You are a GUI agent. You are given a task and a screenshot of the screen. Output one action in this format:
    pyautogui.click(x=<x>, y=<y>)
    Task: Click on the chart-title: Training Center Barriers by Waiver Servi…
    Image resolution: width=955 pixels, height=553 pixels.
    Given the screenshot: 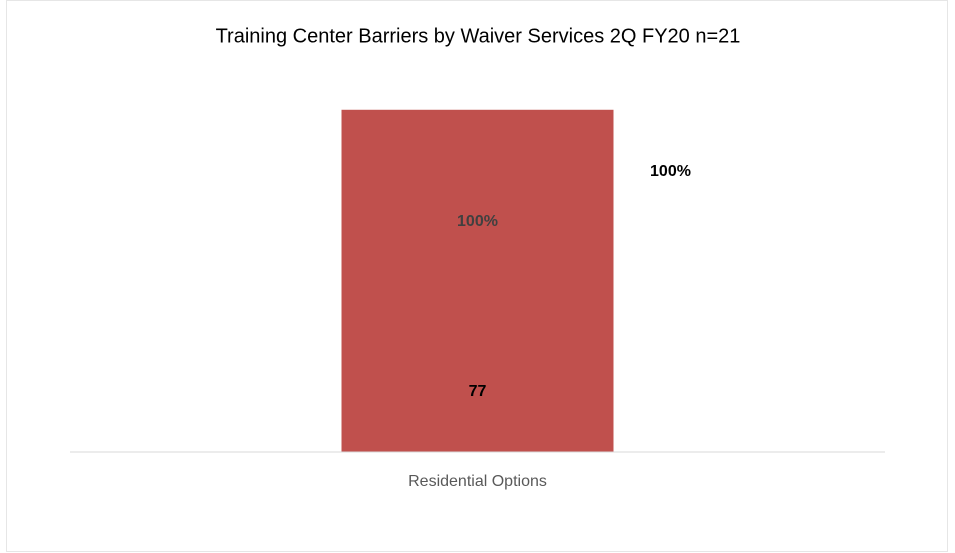 What is the action you would take?
    pyautogui.click(x=478, y=36)
    